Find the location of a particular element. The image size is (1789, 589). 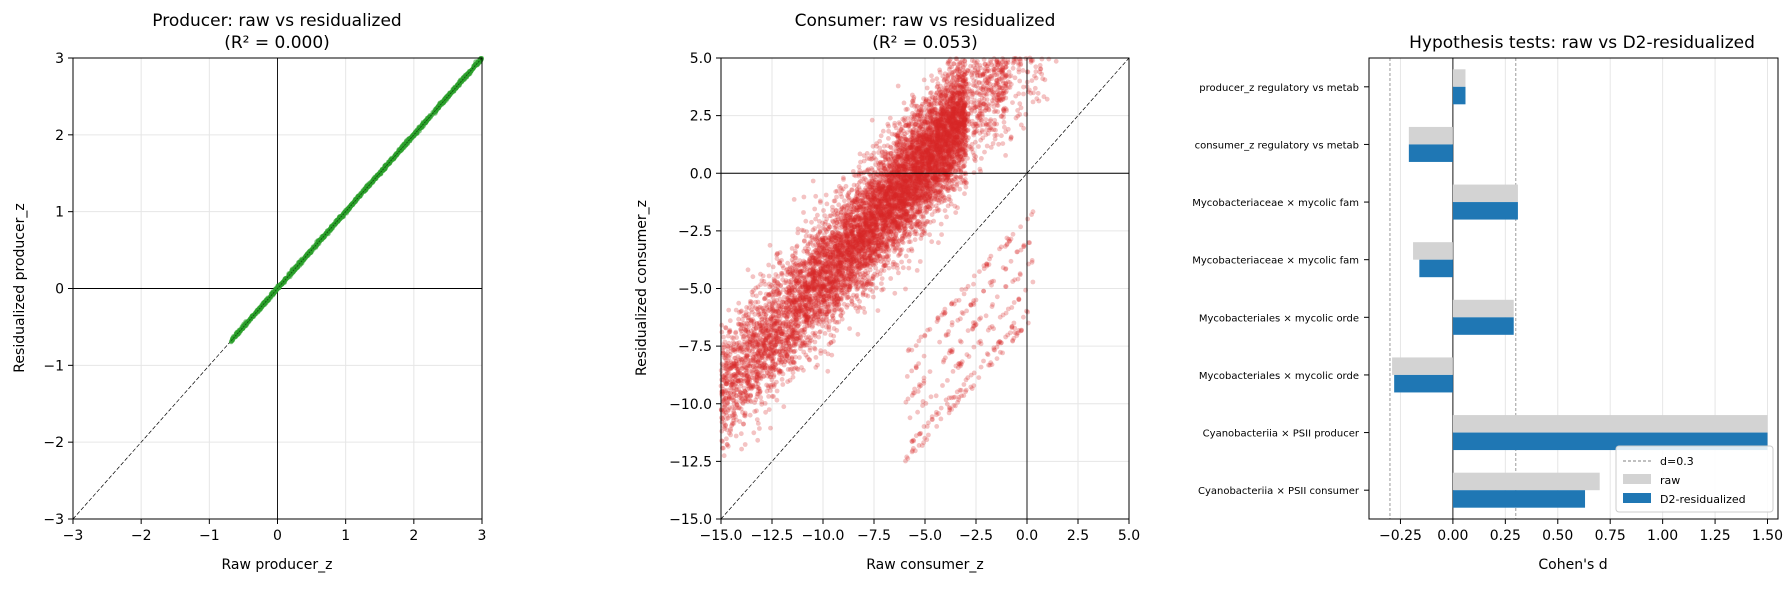

producer-title: Producer: raw vs residualized is located at coordinates (276, 21).